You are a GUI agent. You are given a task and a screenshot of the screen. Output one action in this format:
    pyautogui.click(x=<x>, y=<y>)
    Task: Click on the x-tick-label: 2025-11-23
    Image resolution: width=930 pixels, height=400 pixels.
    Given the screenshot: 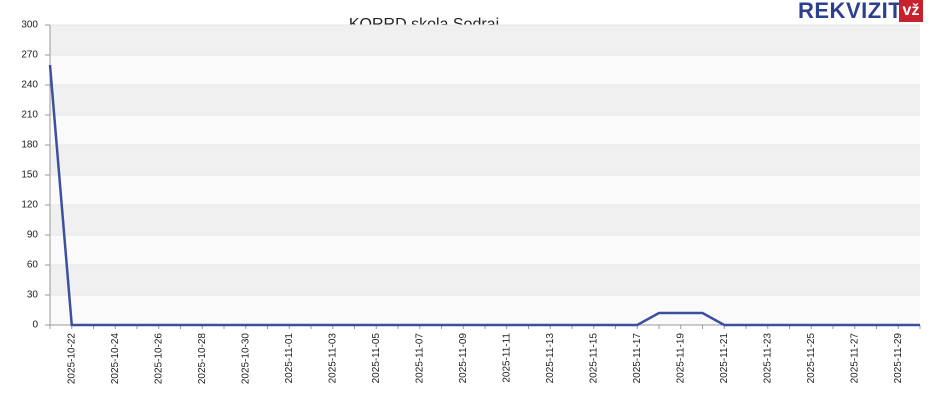 What is the action you would take?
    pyautogui.click(x=767, y=358)
    